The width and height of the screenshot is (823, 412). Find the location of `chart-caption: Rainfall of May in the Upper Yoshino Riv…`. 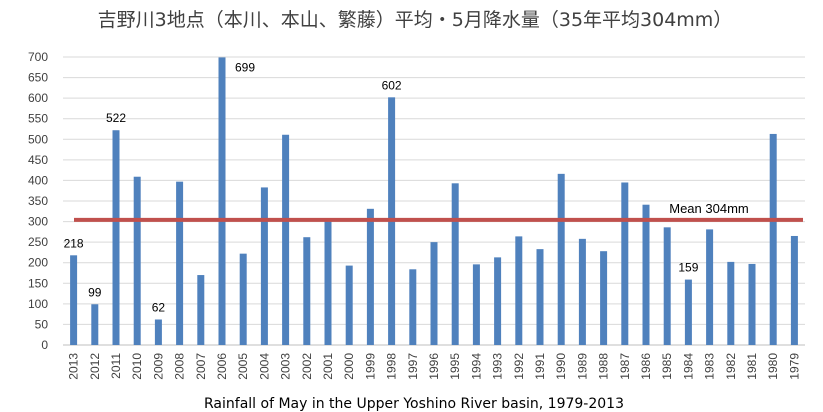

chart-caption: Rainfall of May in the Upper Yoshino Riv… is located at coordinates (414, 404).